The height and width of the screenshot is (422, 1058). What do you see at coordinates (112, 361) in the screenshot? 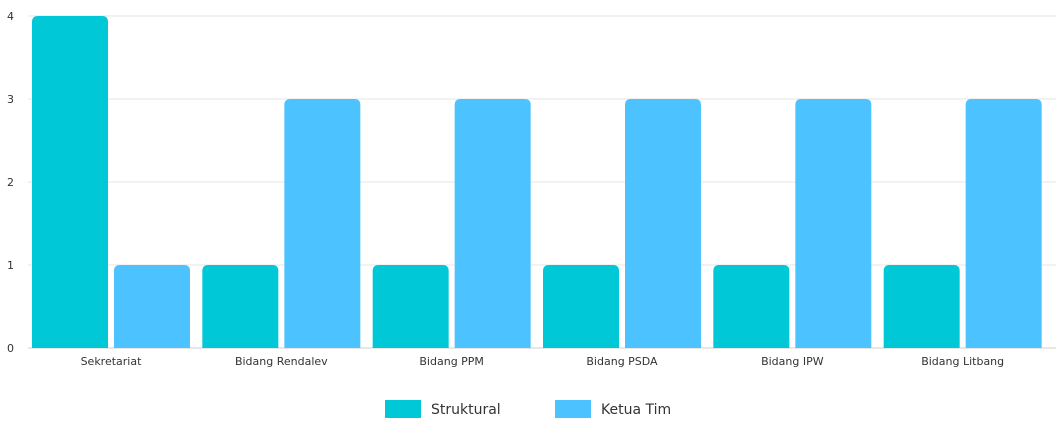
I see `x-tick-label: Sekretariat` at bounding box center [112, 361].